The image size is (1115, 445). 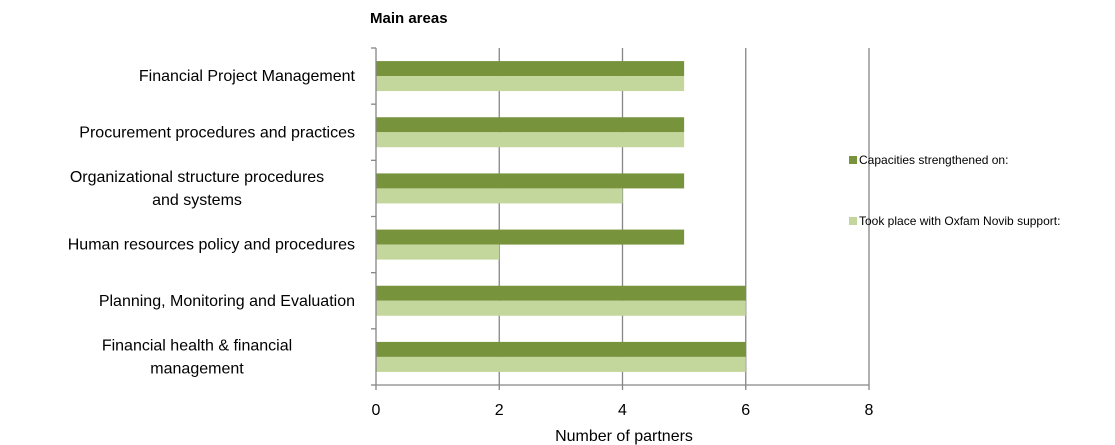 What do you see at coordinates (959, 221) in the screenshot?
I see `legend-label: Took place with Oxfam Novib support:` at bounding box center [959, 221].